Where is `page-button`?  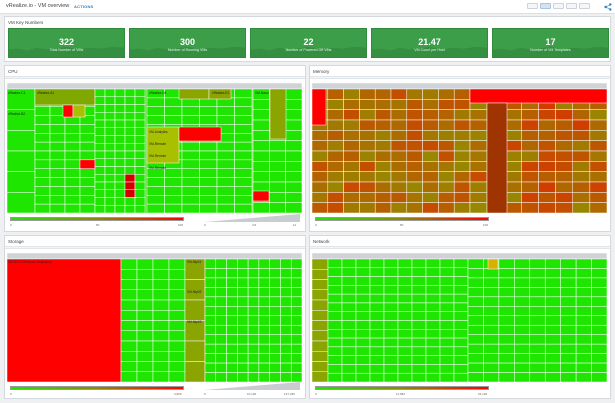 page-button is located at coordinates (571, 6).